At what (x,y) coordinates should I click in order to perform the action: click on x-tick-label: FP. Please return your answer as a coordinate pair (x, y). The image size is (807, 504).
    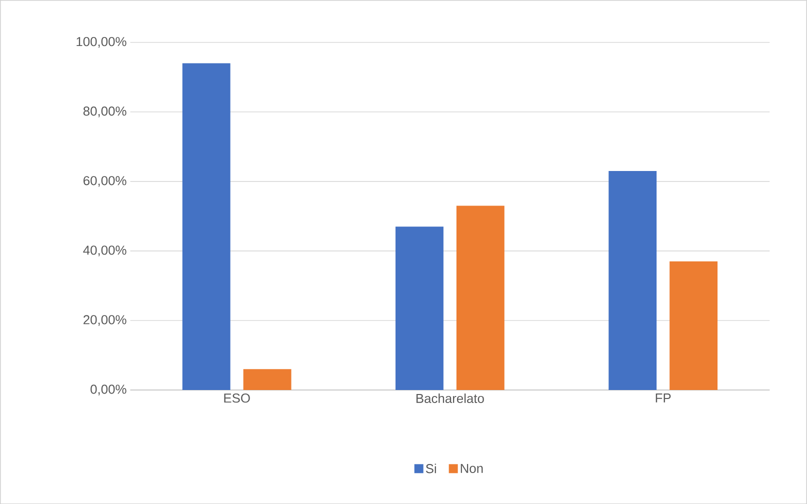
    Looking at the image, I should click on (663, 397).